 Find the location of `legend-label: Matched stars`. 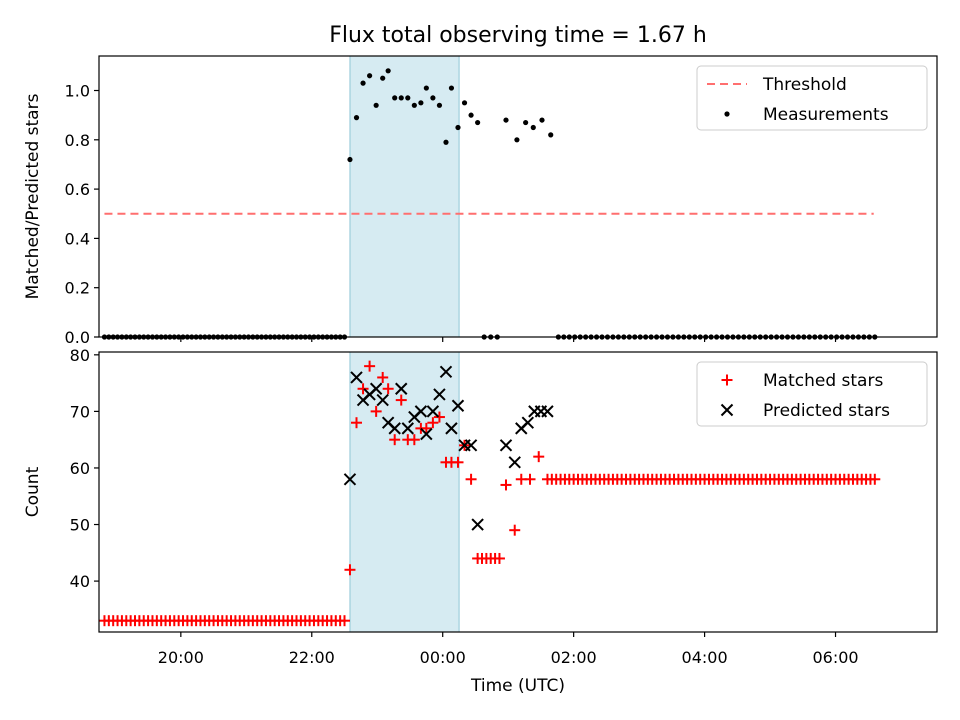

legend-label: Matched stars is located at coordinates (823, 381).